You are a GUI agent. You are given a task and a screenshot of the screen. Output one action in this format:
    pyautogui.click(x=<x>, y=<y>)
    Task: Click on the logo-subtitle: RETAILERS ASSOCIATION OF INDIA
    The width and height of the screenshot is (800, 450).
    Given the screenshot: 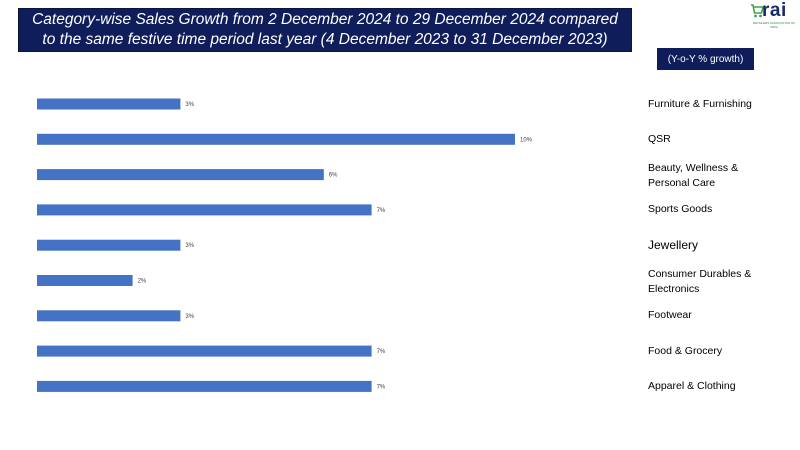 What is the action you would take?
    pyautogui.click(x=774, y=25)
    